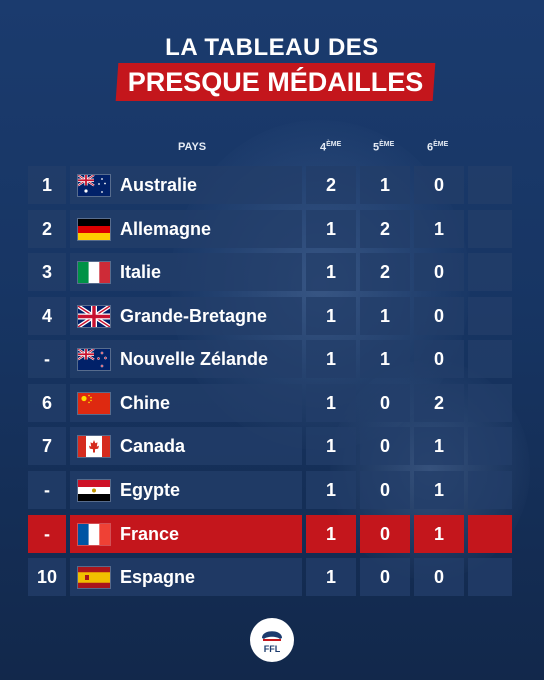  I want to click on rank: 6, so click(46, 403).